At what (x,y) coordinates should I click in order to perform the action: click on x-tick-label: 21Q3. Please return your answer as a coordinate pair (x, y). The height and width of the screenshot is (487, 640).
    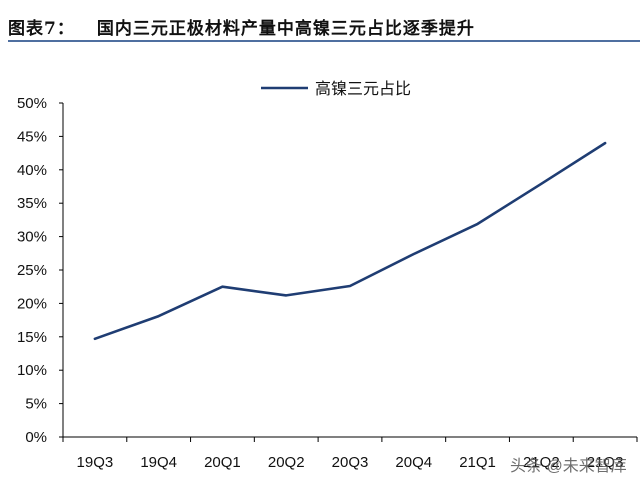
    Looking at the image, I should click on (605, 462).